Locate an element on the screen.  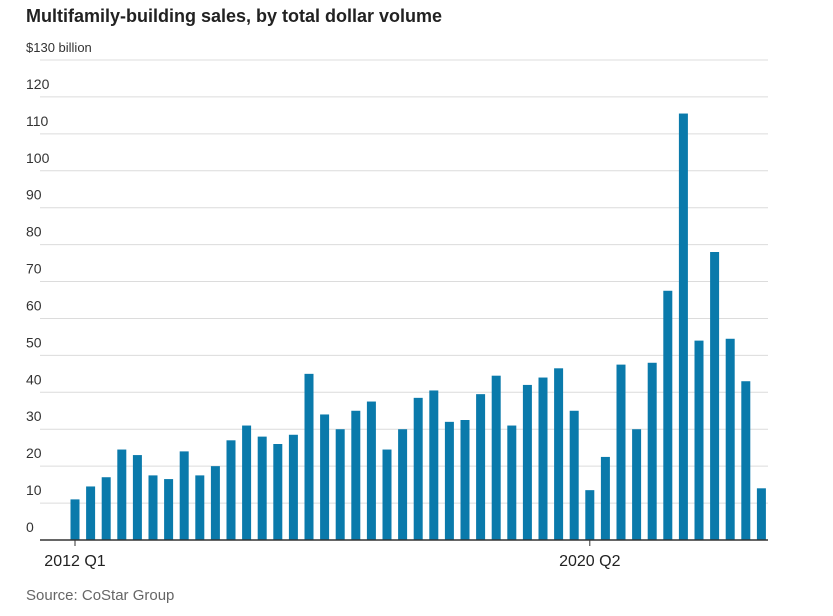
y-tick-label: 10 is located at coordinates (34, 490).